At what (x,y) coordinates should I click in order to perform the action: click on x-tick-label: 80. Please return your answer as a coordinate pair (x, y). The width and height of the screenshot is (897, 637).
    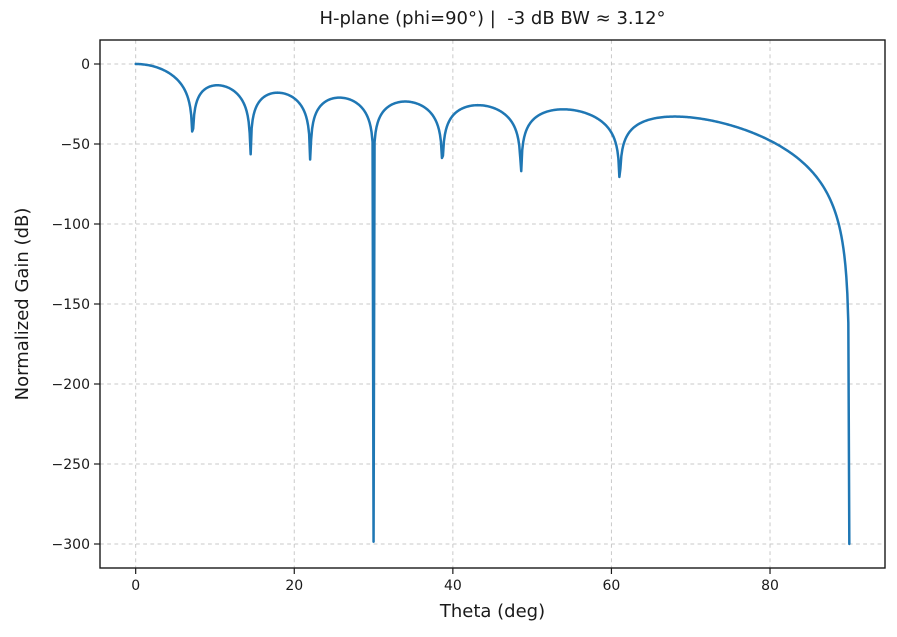
    Looking at the image, I should click on (770, 586).